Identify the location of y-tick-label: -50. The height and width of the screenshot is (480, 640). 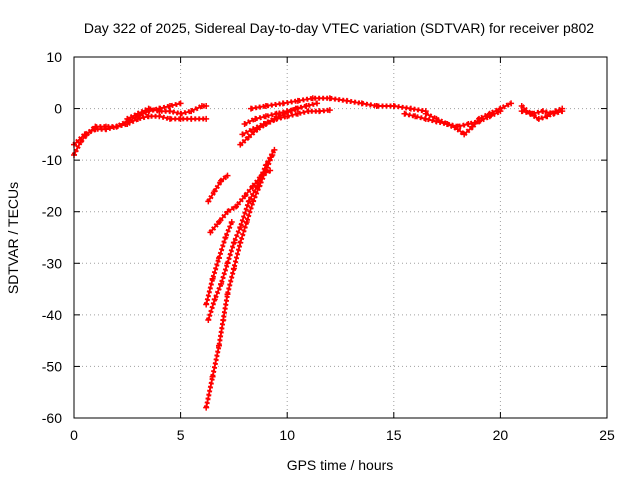
(52, 366).